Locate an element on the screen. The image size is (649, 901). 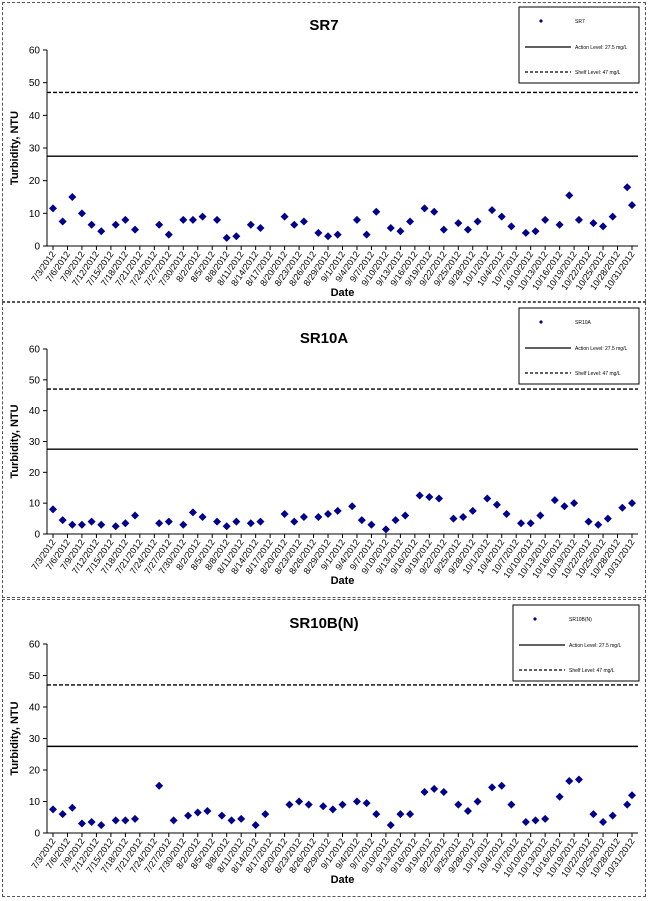
y-tick-label: 40 is located at coordinates (35, 708).